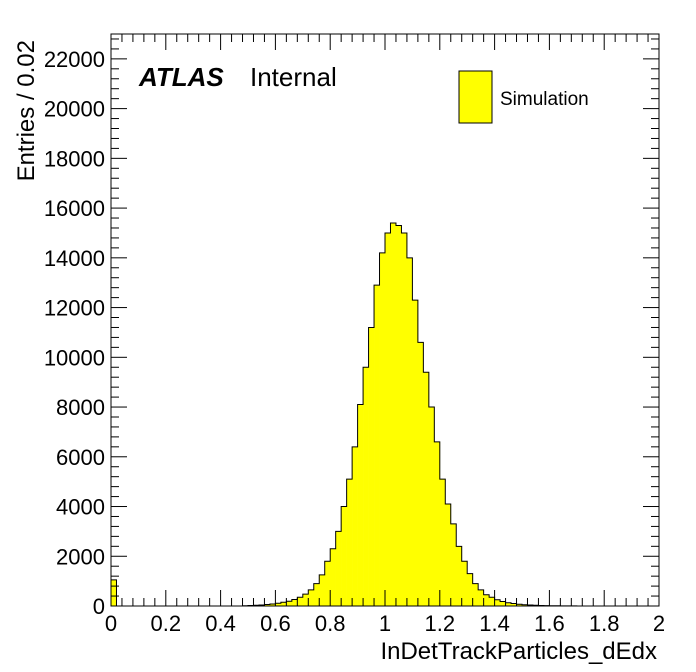 The width and height of the screenshot is (696, 672). Describe the element at coordinates (293, 77) in the screenshot. I see `internal-label: Internal` at that location.